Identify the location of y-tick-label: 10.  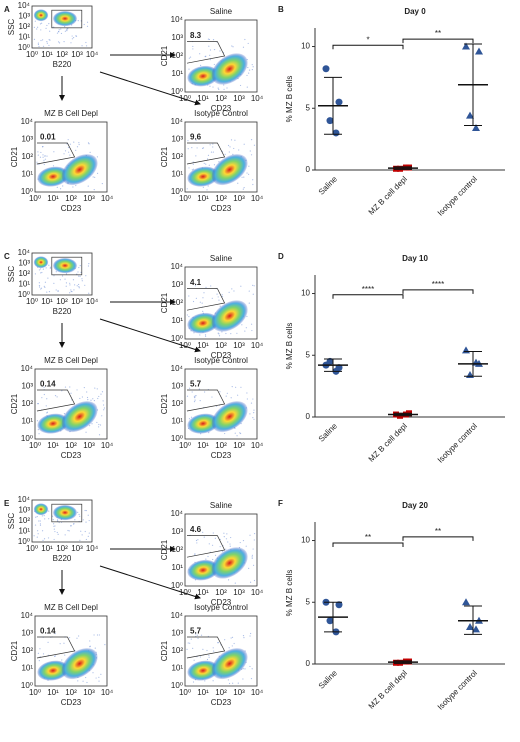
(305, 46).